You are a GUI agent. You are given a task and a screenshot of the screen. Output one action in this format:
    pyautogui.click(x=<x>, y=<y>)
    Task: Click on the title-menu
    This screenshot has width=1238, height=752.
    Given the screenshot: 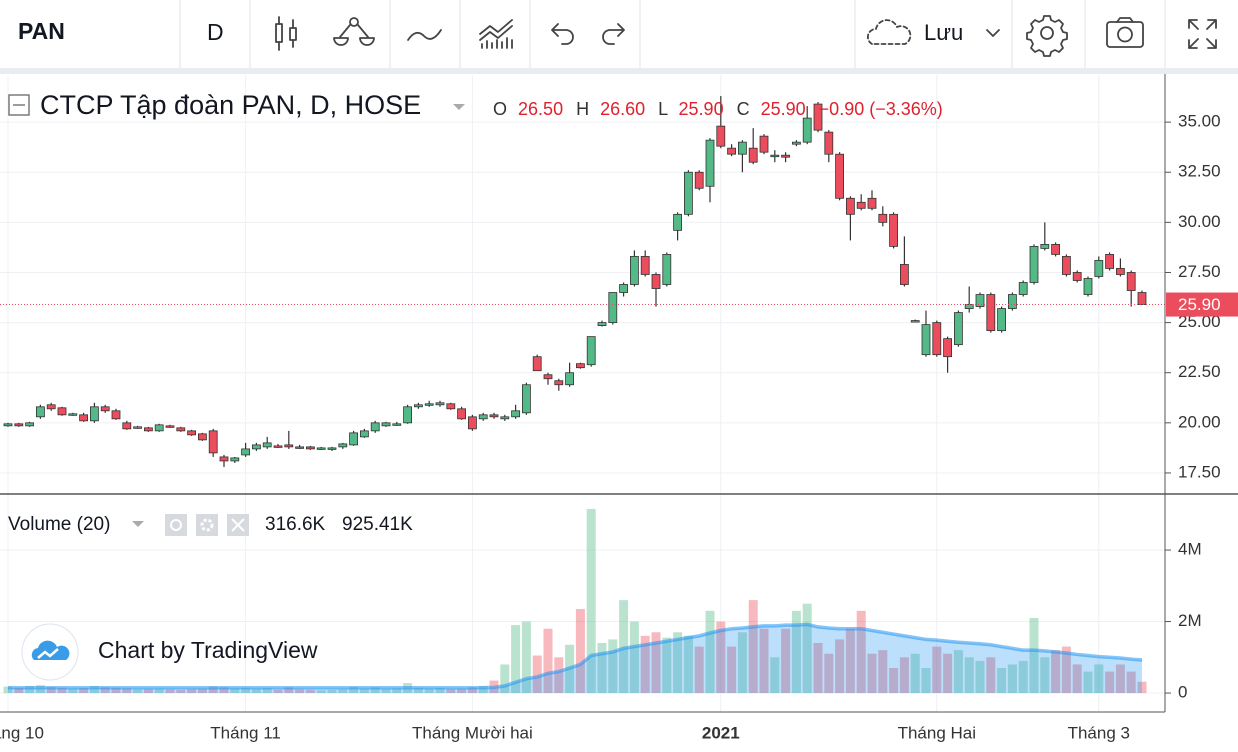 What is the action you would take?
    pyautogui.click(x=459, y=107)
    